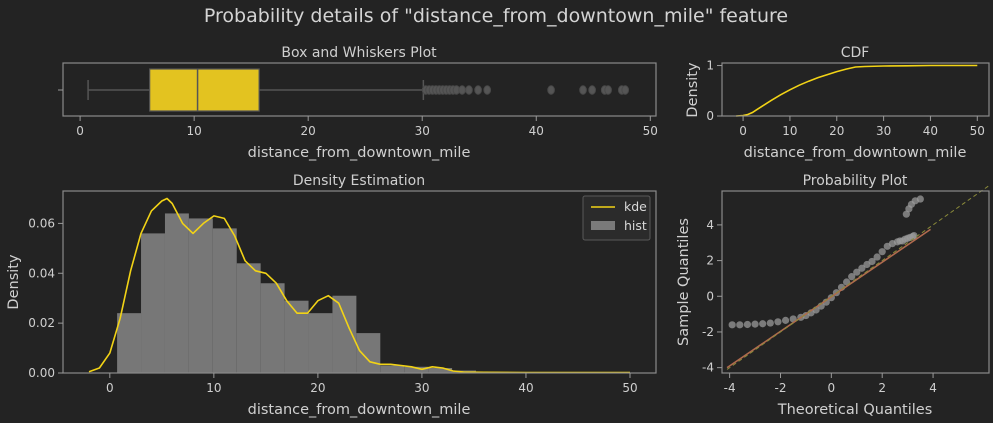 This screenshot has height=423, width=993. What do you see at coordinates (80, 131) in the screenshot?
I see `box-xtick-label: 0` at bounding box center [80, 131].